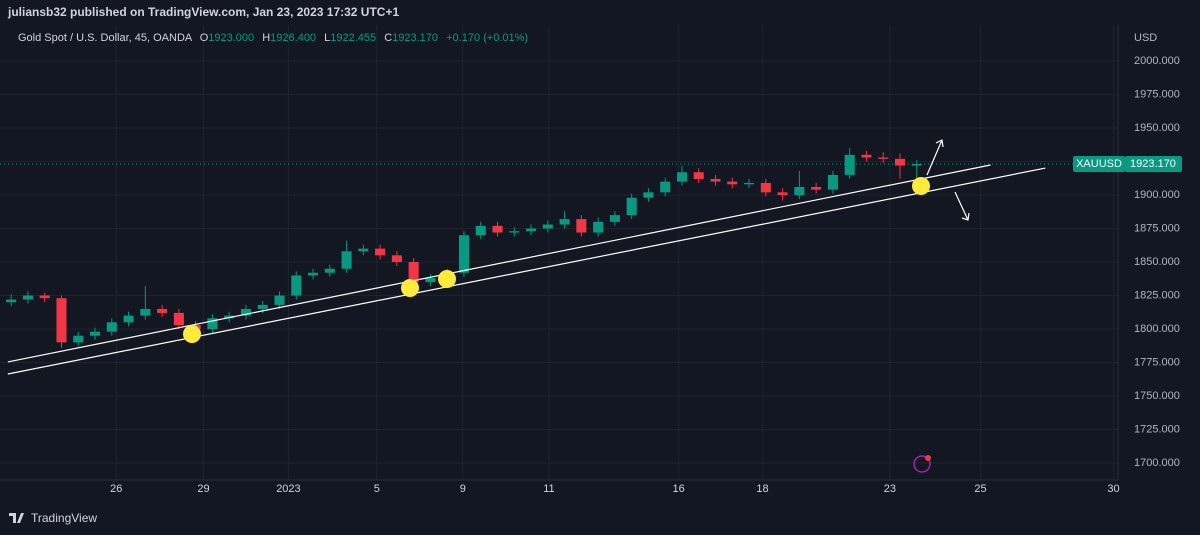 This screenshot has height=535, width=1200. What do you see at coordinates (1157, 295) in the screenshot?
I see `y-tick-label: 1825.000` at bounding box center [1157, 295].